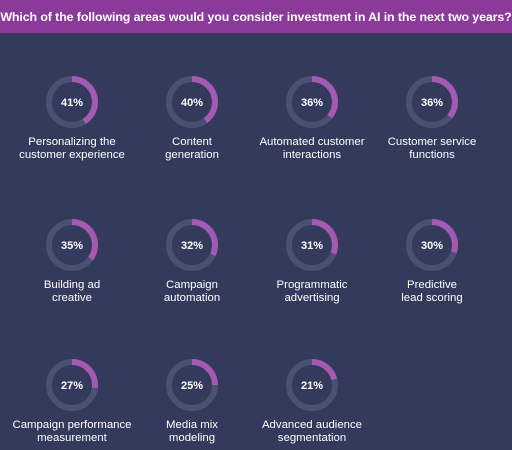 The width and height of the screenshot is (512, 450). I want to click on donut-item: 27% Campaign performance measurement, so click(72, 401).